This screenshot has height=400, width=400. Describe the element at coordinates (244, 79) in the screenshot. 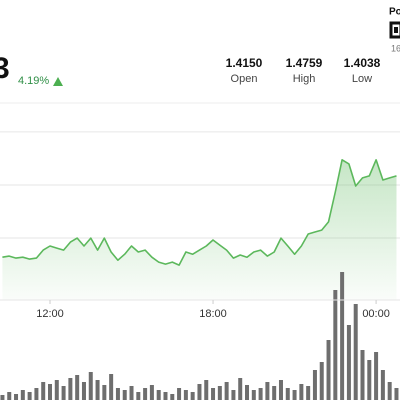

I see `stat-label: Open` at that location.